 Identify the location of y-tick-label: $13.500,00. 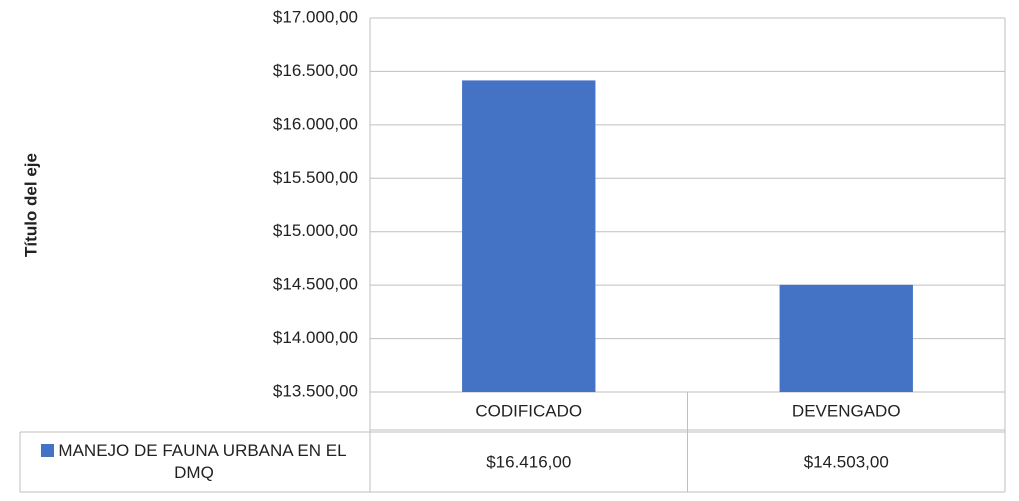
(315, 390).